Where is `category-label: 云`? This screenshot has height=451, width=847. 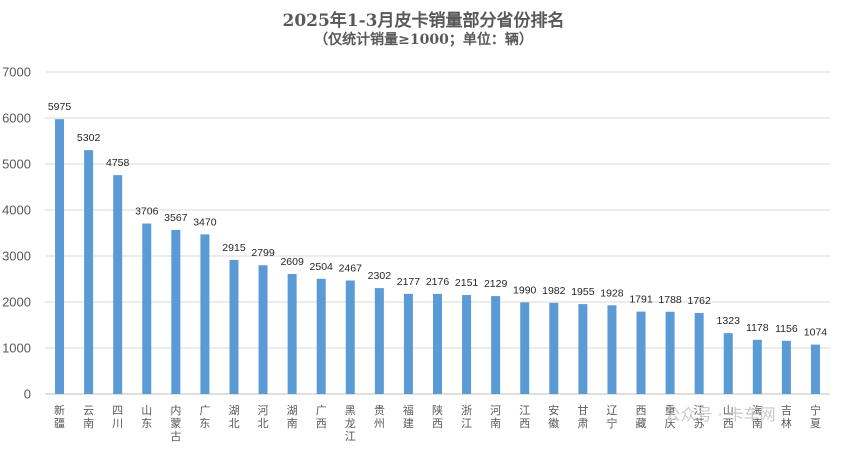 category-label: 云 is located at coordinates (88, 410).